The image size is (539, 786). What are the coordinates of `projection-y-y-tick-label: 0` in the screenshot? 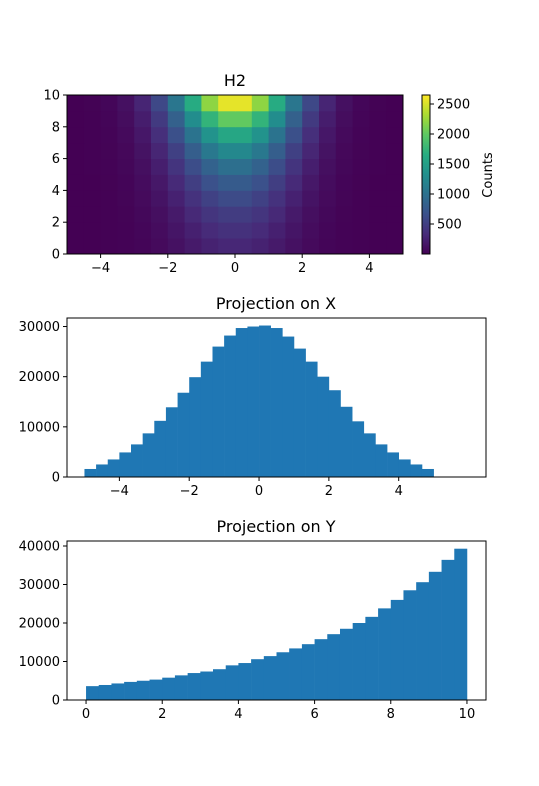 It's located at (56, 701).